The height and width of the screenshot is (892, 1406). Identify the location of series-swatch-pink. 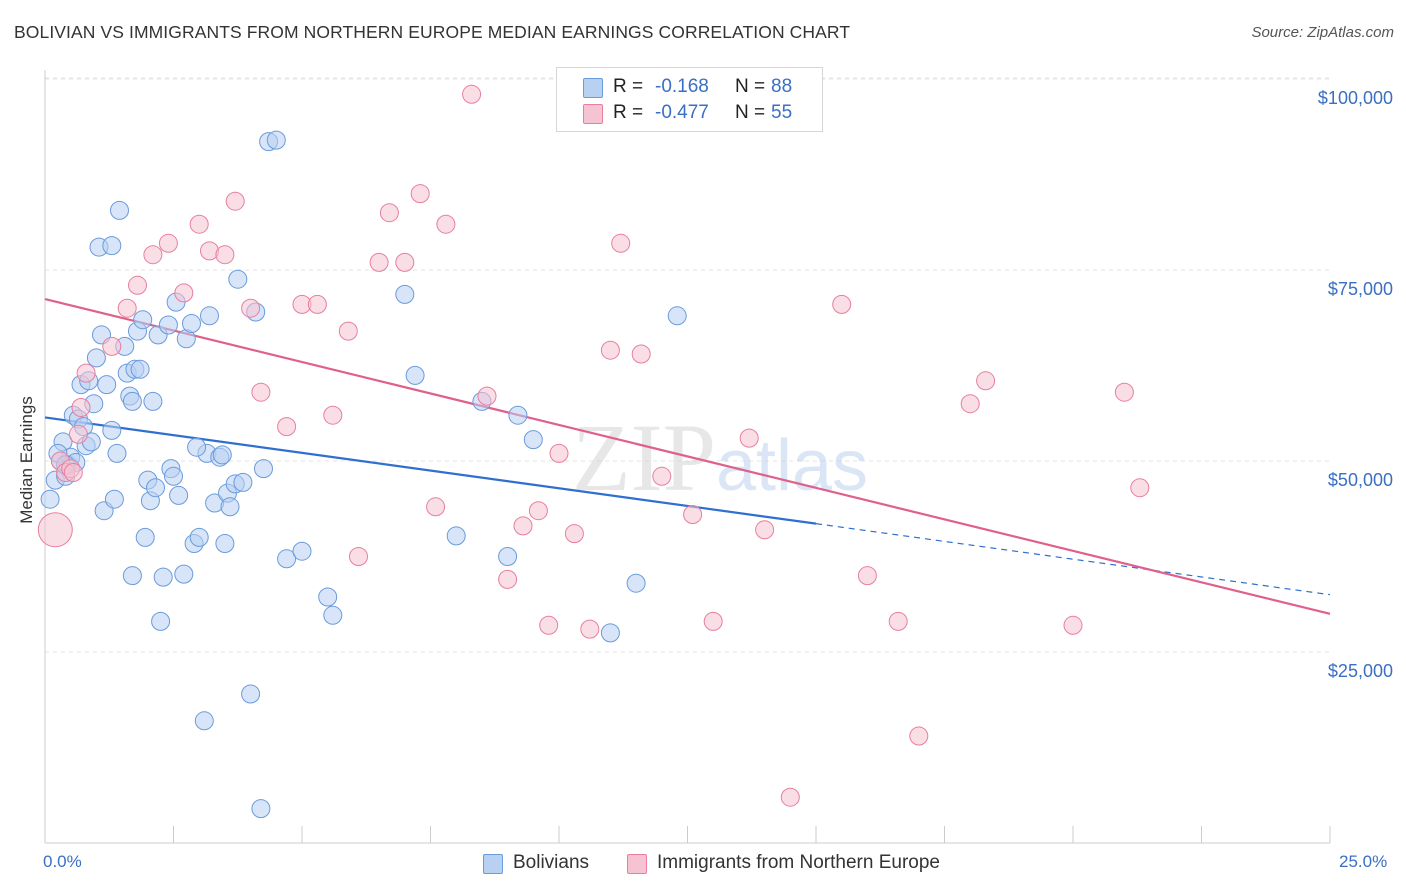
(637, 864).